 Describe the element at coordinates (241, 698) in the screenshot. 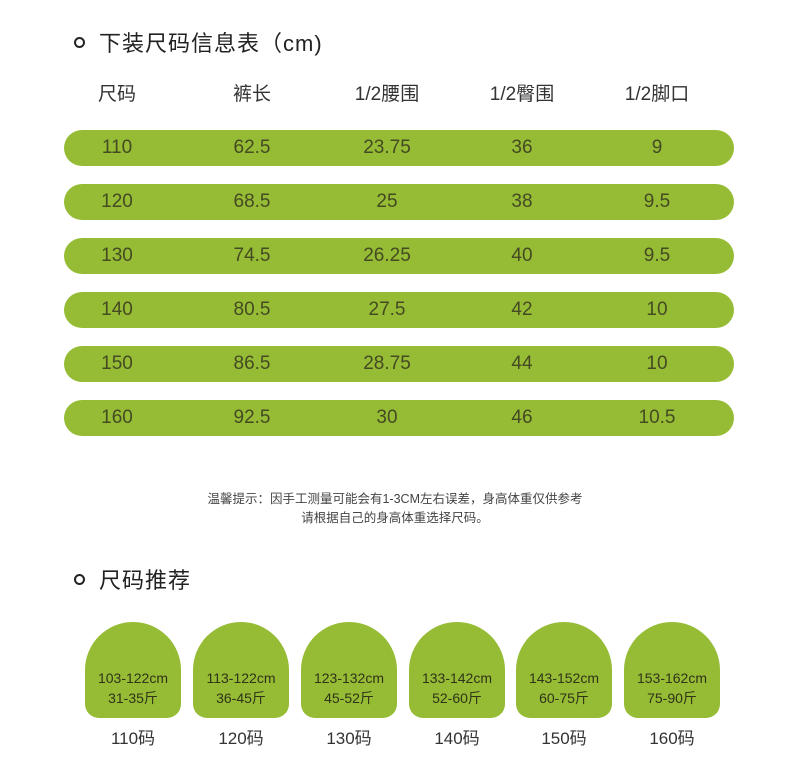

I see `recommend-weight: 36-45斤` at that location.